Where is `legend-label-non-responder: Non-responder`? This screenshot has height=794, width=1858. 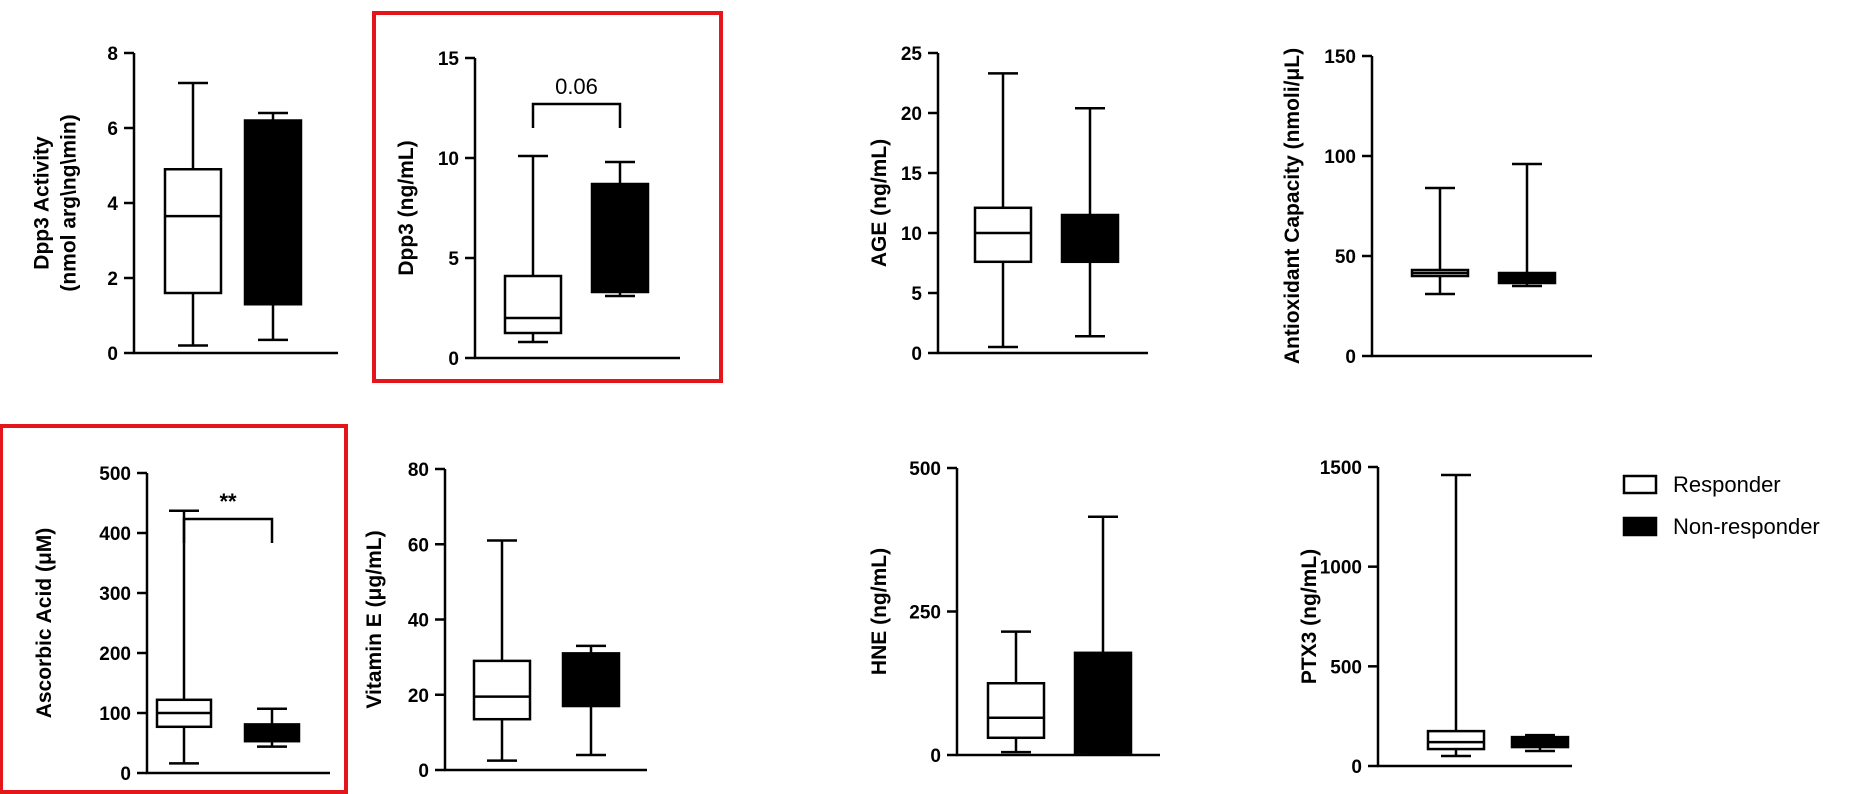
legend-label-non-responder: Non-responder is located at coordinates (1746, 526).